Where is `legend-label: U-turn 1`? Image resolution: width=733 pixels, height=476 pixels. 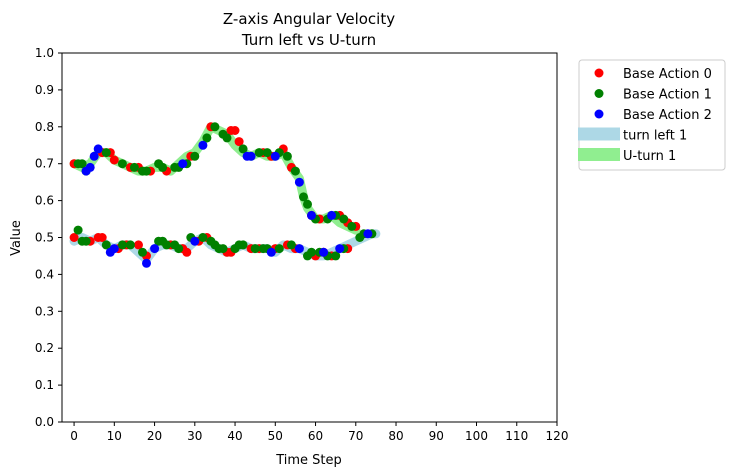 legend-label: U-turn 1 is located at coordinates (649, 156).